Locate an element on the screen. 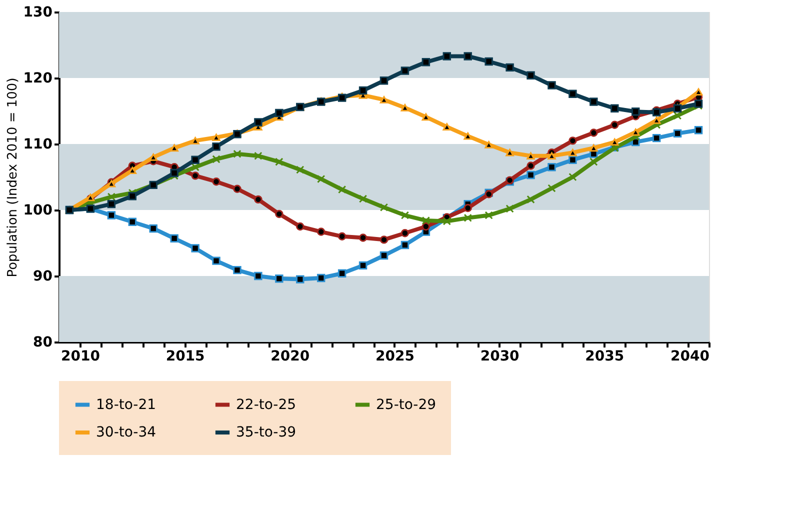 This screenshot has width=790, height=531. x-tick-label: 2025 is located at coordinates (395, 356).